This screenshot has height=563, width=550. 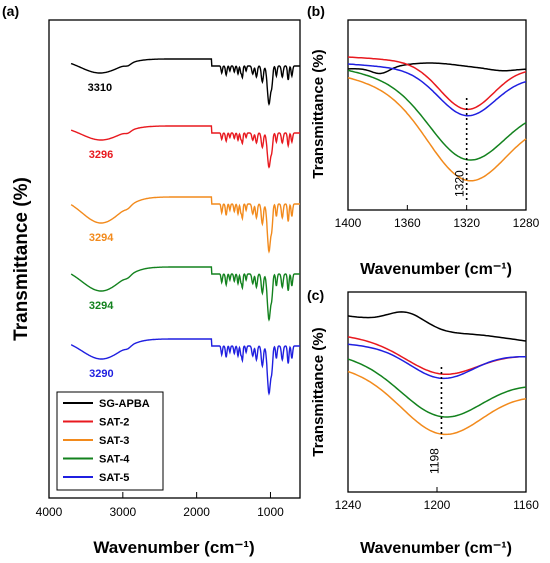 What do you see at coordinates (10, 11) in the screenshot?
I see `panel-a-label: (a)` at bounding box center [10, 11].